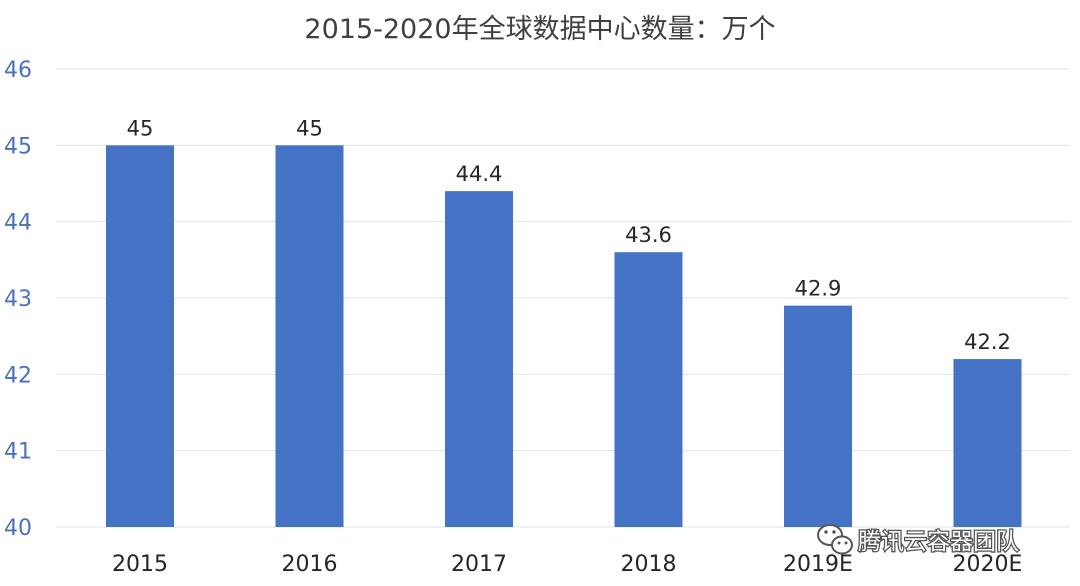 The image size is (1080, 586). Describe the element at coordinates (140, 564) in the screenshot. I see `x-tick-label: 2015` at that location.